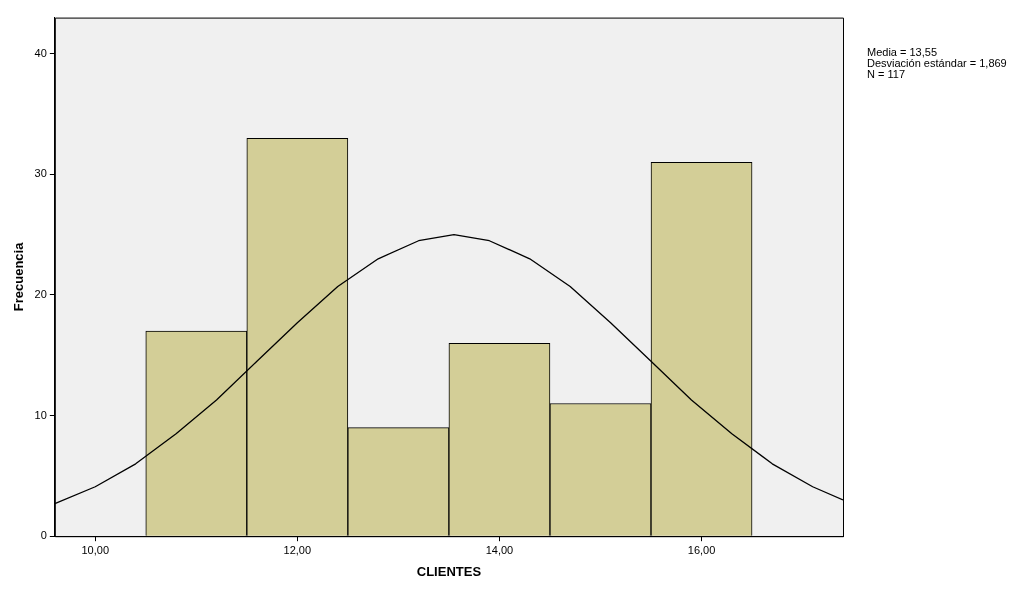 The height and width of the screenshot is (592, 1021). Describe the element at coordinates (95, 549) in the screenshot. I see `x-tick-label: 10,00` at that location.